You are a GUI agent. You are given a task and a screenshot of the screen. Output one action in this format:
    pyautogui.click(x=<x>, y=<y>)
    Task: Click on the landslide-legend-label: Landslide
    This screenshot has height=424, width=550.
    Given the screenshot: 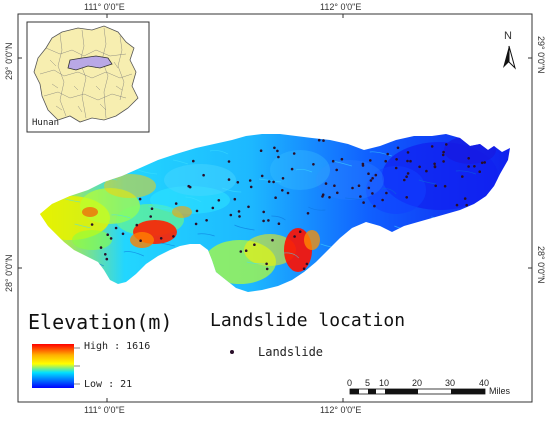 What is the action you would take?
    pyautogui.click(x=291, y=352)
    